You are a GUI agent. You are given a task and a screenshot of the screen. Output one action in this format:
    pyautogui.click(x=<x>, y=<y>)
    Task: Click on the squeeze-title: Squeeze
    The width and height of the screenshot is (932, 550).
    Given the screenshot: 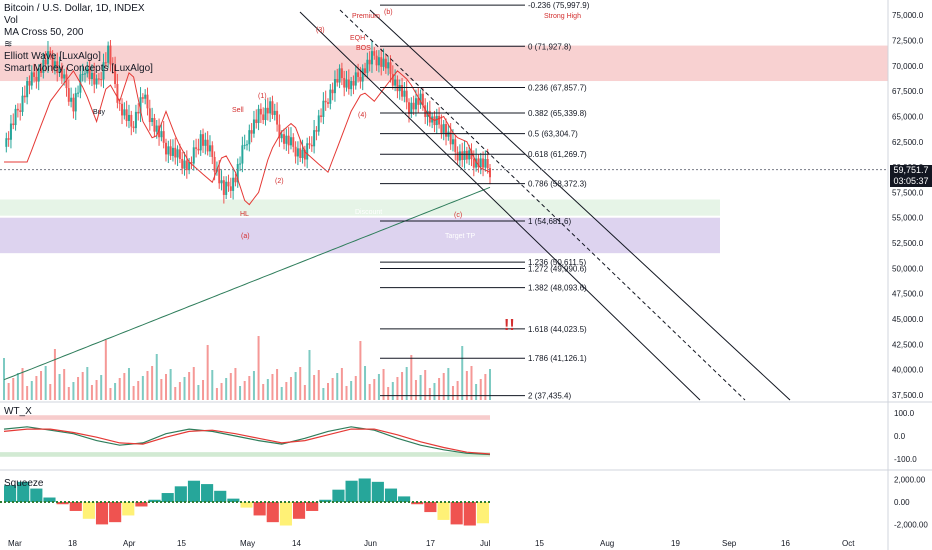 What is the action you would take?
    pyautogui.click(x=24, y=483)
    